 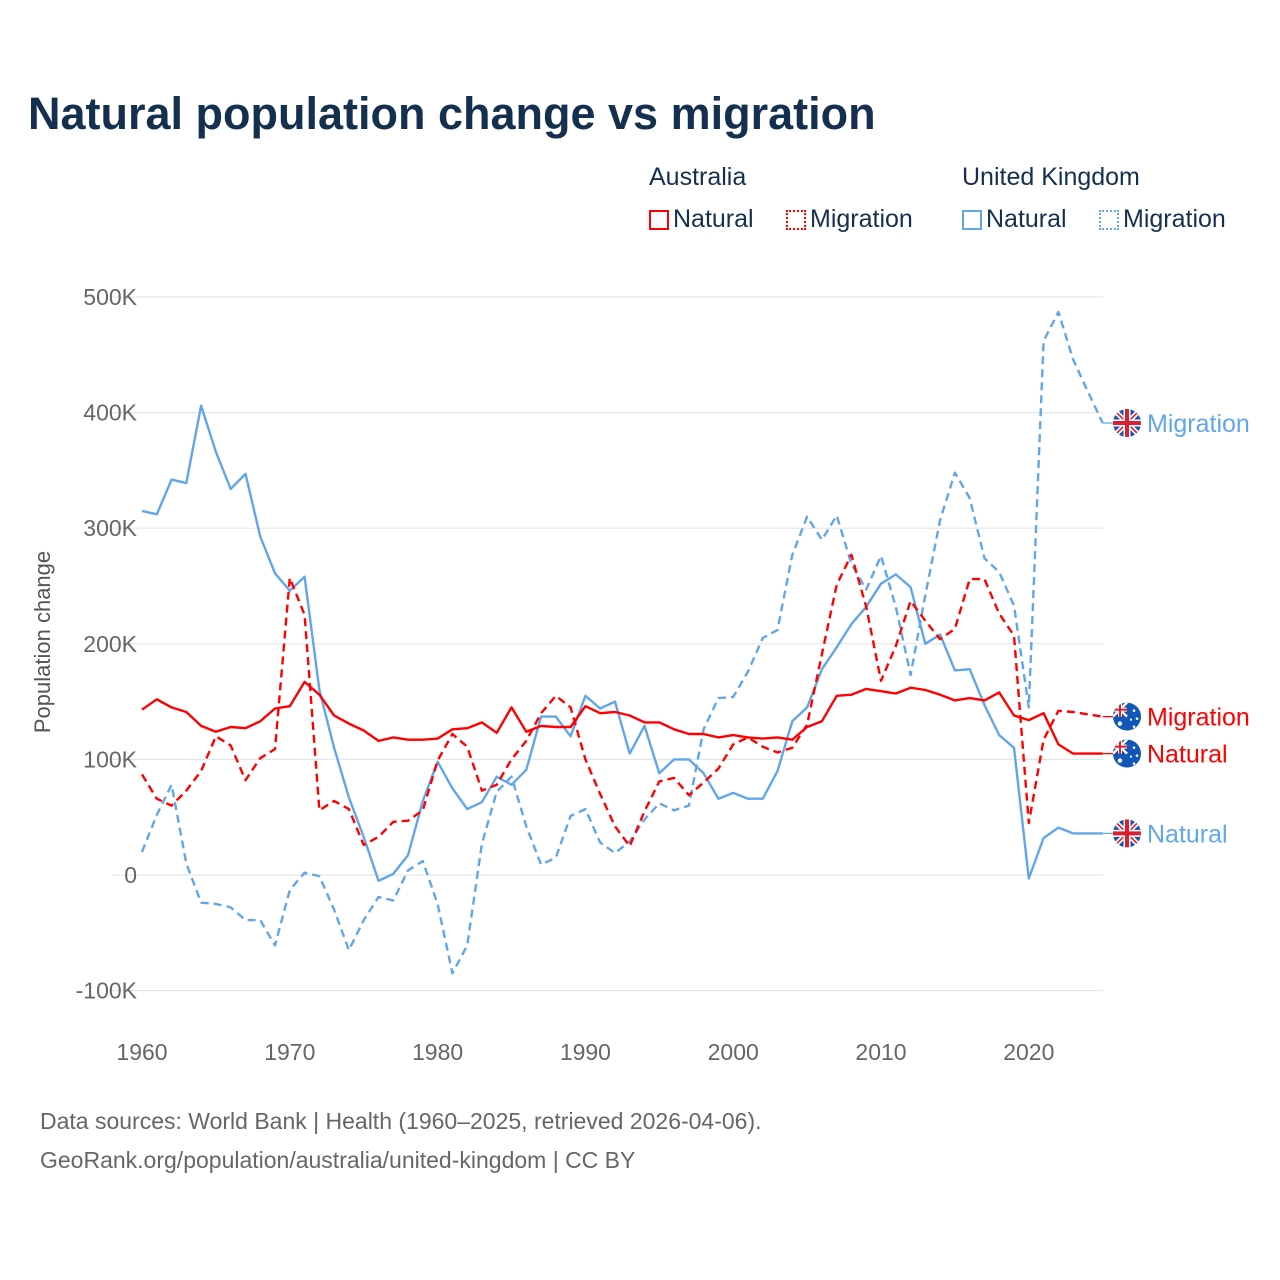 What do you see at coordinates (289, 1052) in the screenshot?
I see `x-tick-label: 1970` at bounding box center [289, 1052].